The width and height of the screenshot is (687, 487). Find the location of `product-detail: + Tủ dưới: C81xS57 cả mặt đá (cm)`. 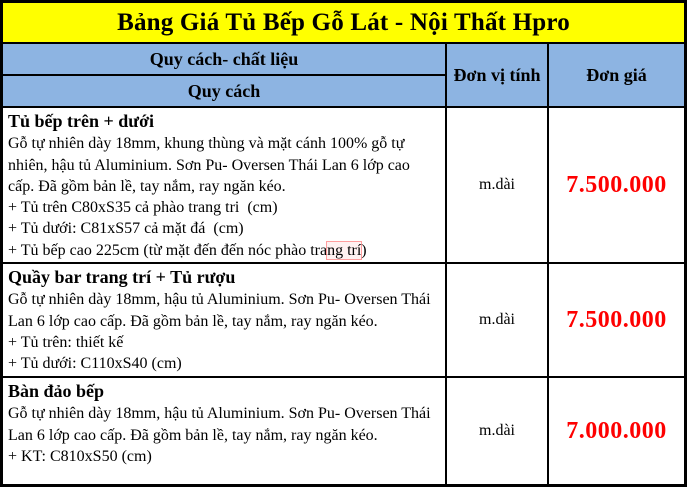

product-detail: + Tủ dưới: C81xS57 cả mặt đá (cm) is located at coordinates (126, 229).